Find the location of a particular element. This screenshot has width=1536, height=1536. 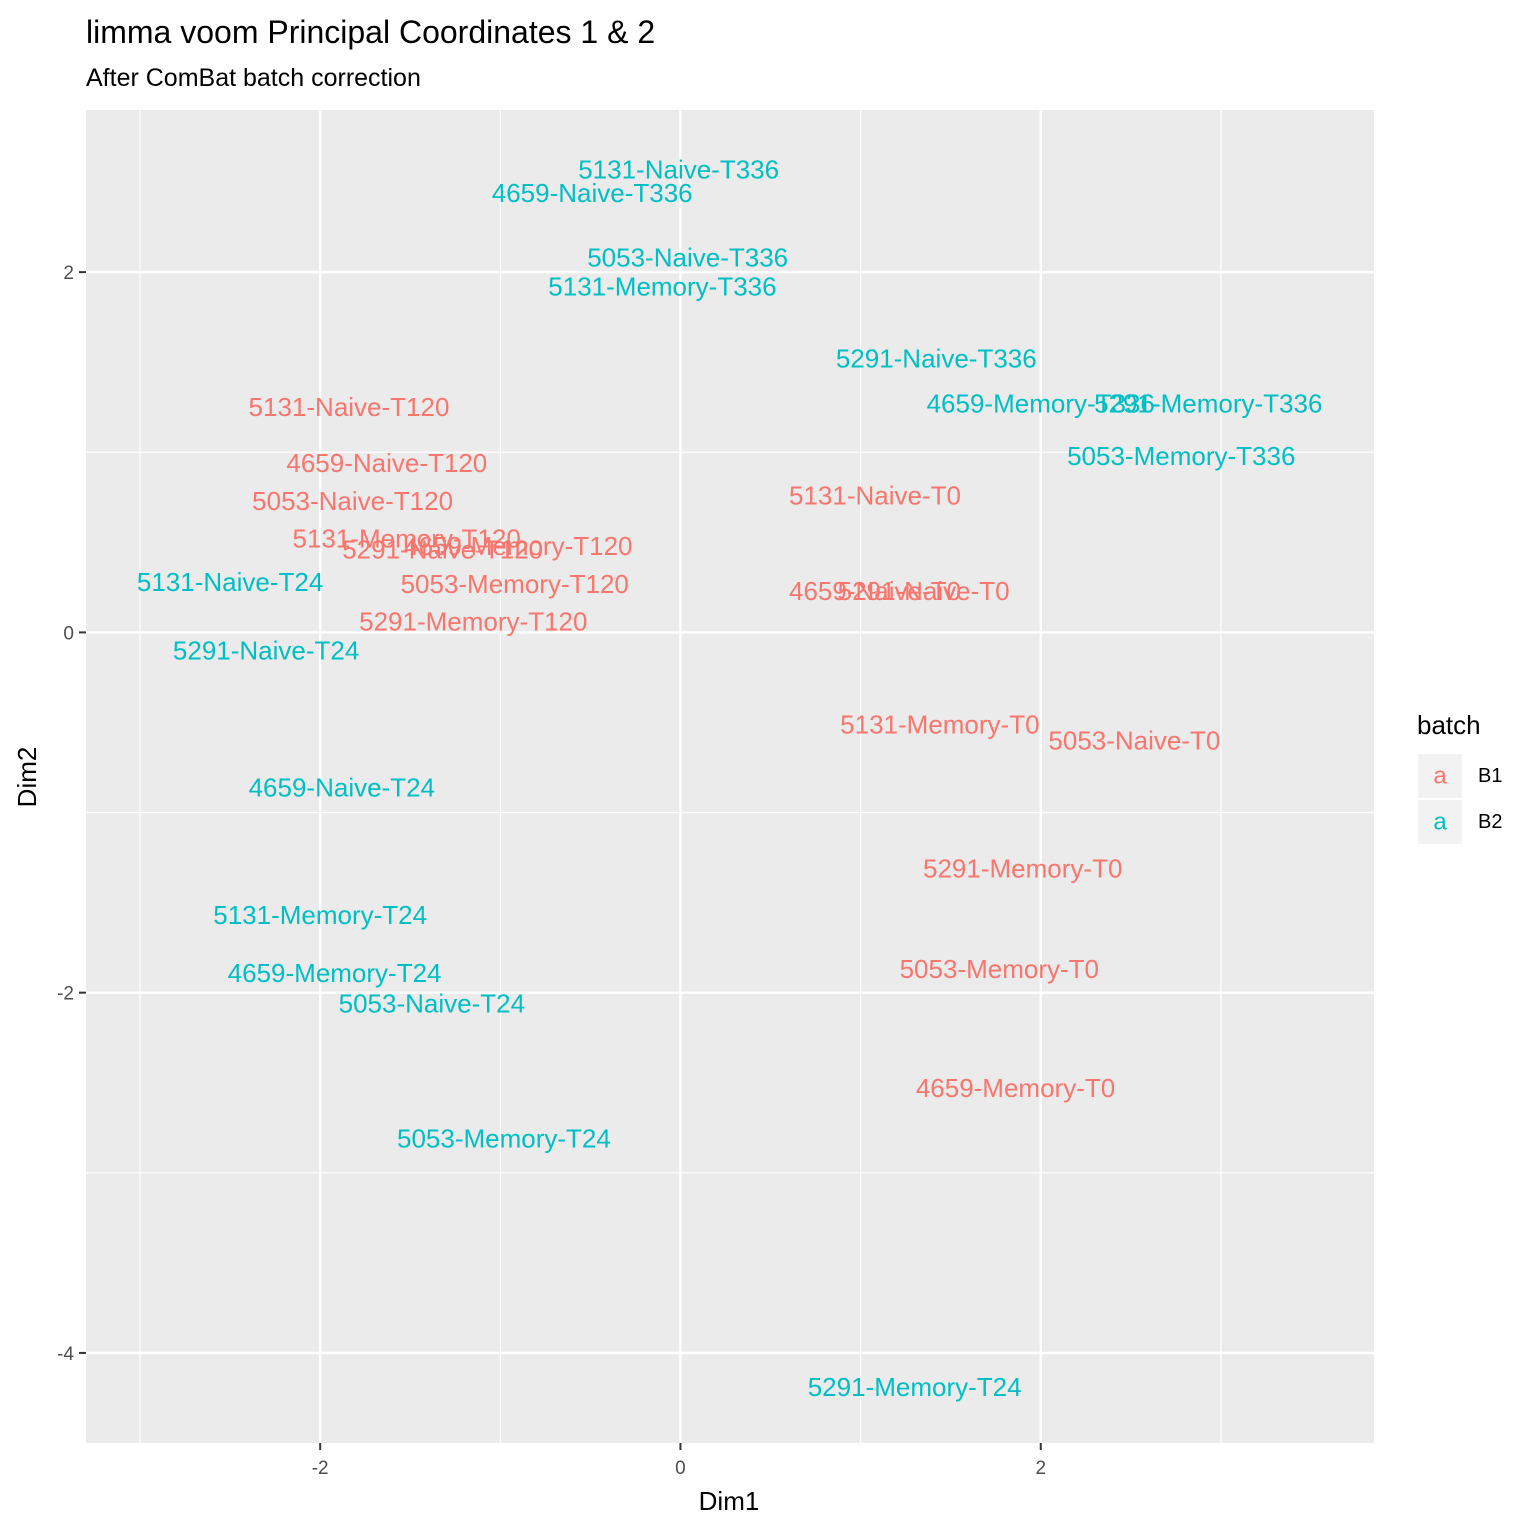

y-tick-label: -2 is located at coordinates (65, 994).